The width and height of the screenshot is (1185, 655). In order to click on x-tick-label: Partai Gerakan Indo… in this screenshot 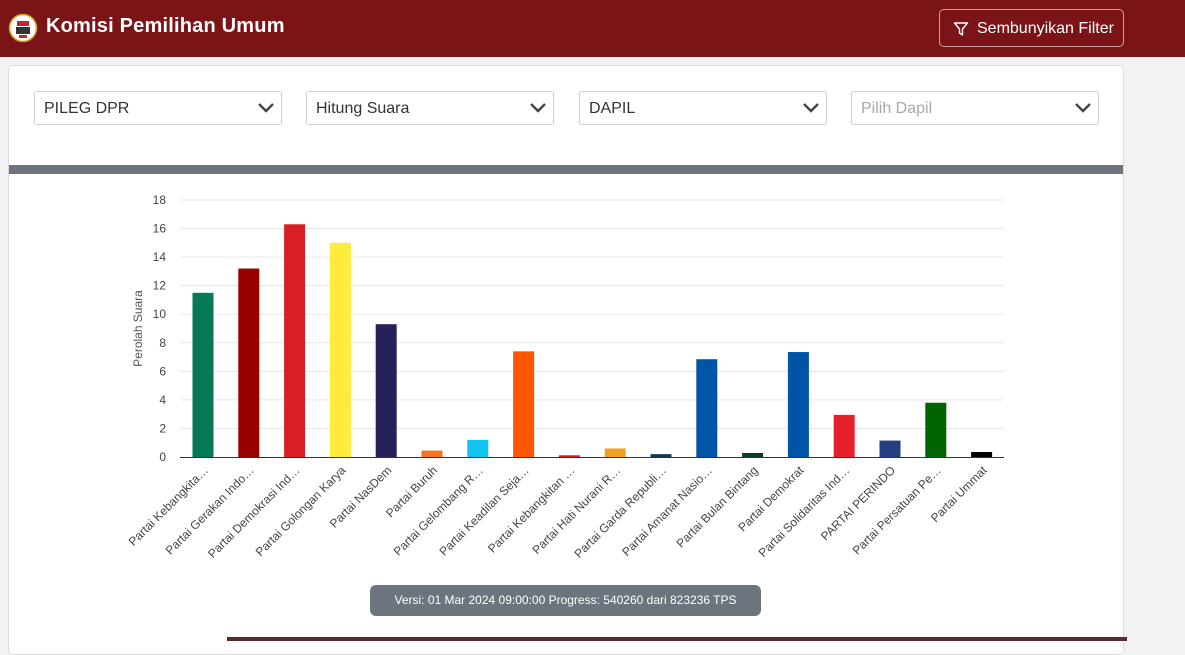, I will do `click(210, 510)`.